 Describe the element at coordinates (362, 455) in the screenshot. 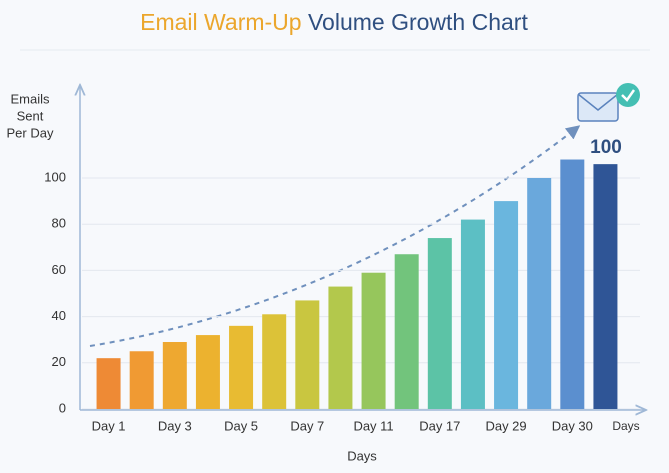

I see `x-axis-label: Days` at that location.